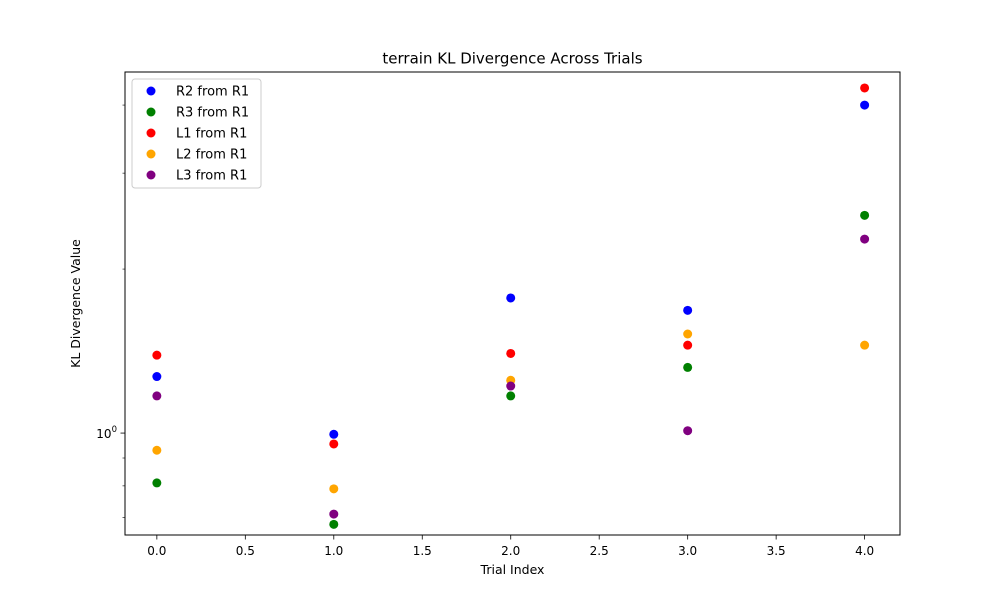 Image resolution: width=1000 pixels, height=600 pixels. I want to click on x-tick-label: 3.0, so click(687, 551).